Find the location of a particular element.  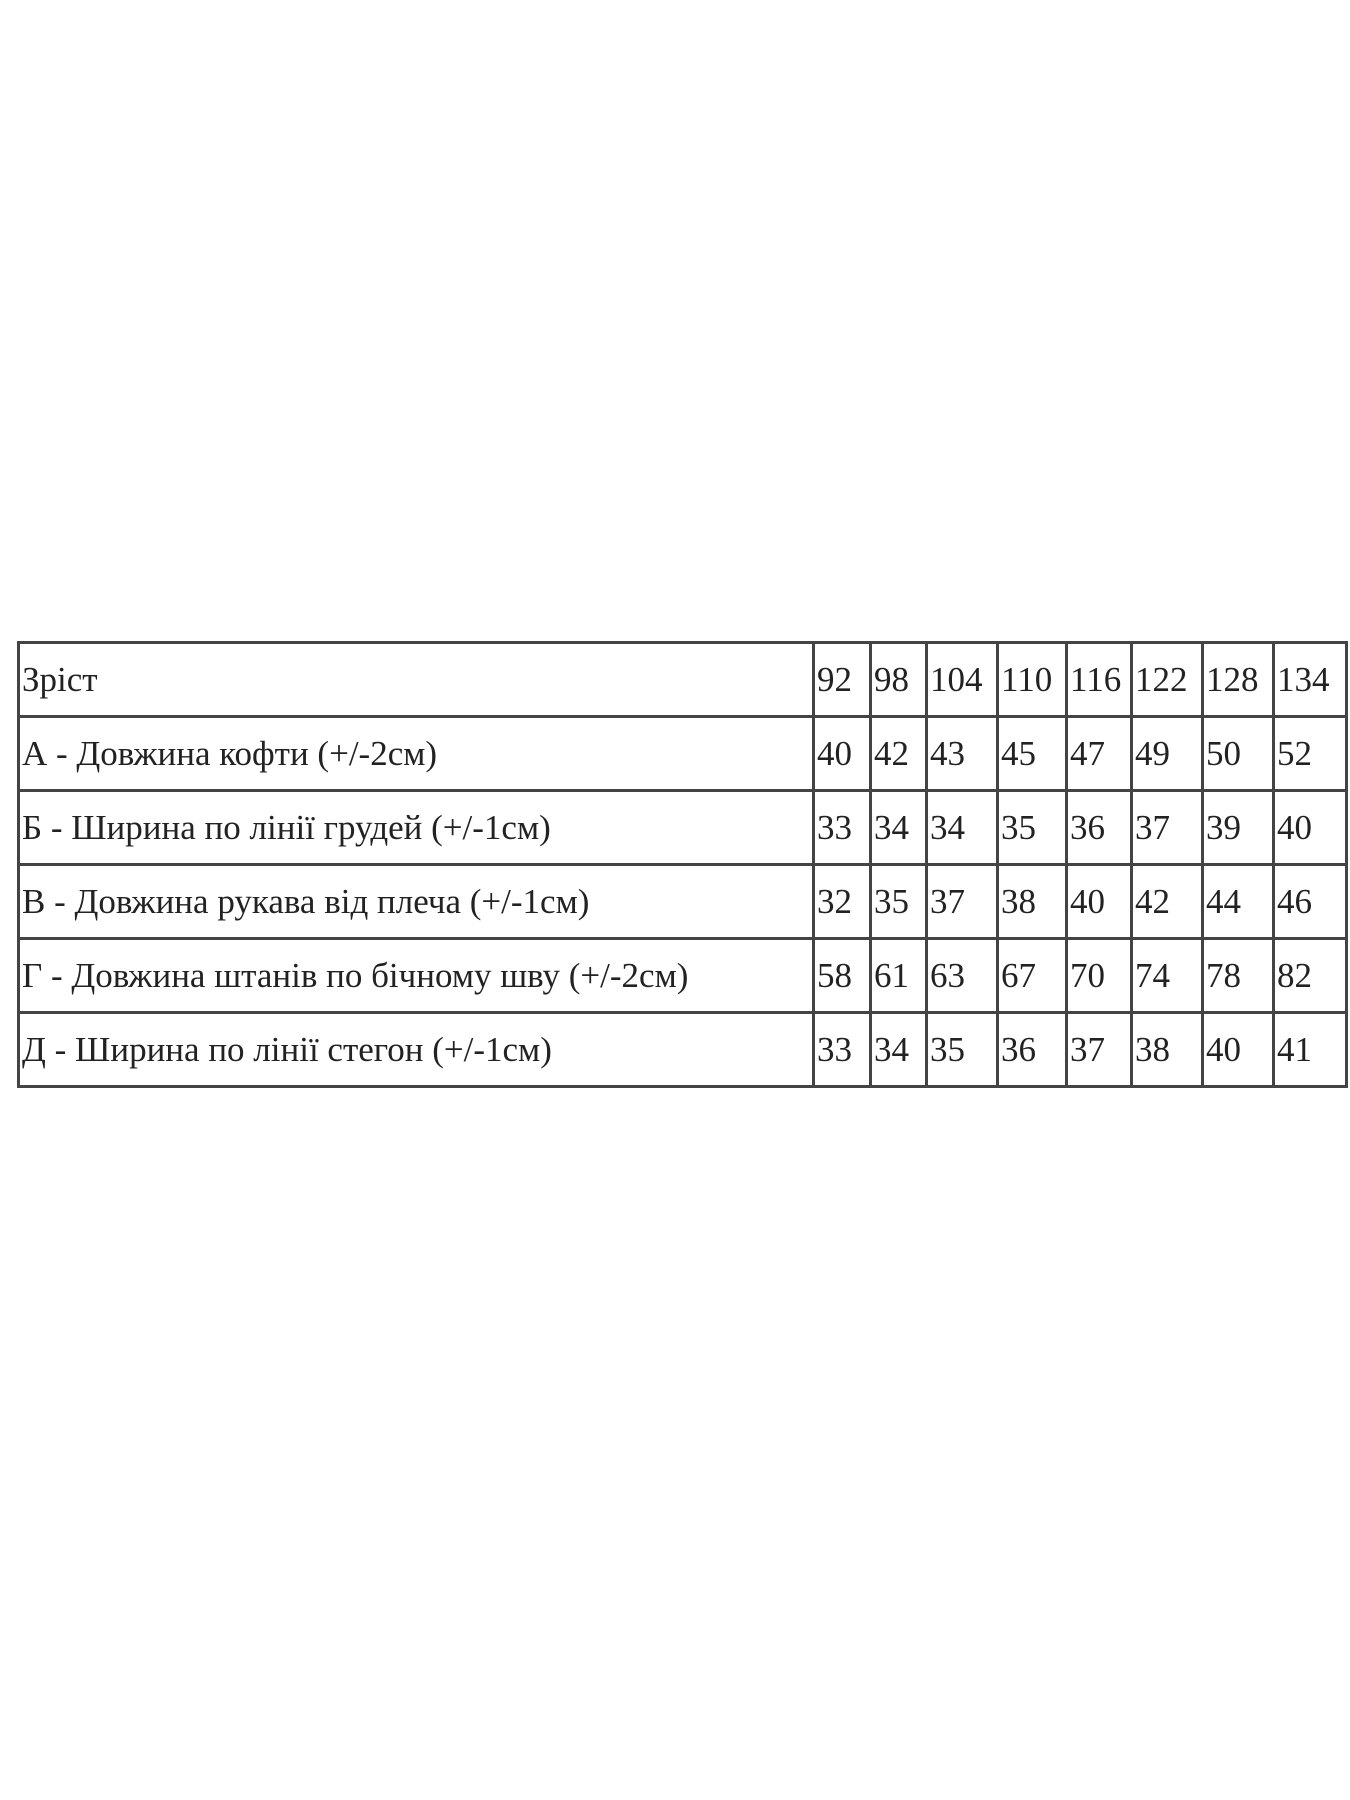

cell: 49 is located at coordinates (1167, 753).